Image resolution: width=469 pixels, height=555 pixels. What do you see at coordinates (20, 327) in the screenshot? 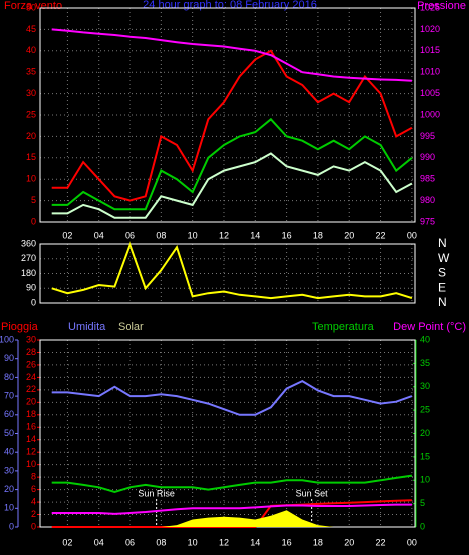
I see `rain-axis-title: Pioggia` at bounding box center [20, 327].